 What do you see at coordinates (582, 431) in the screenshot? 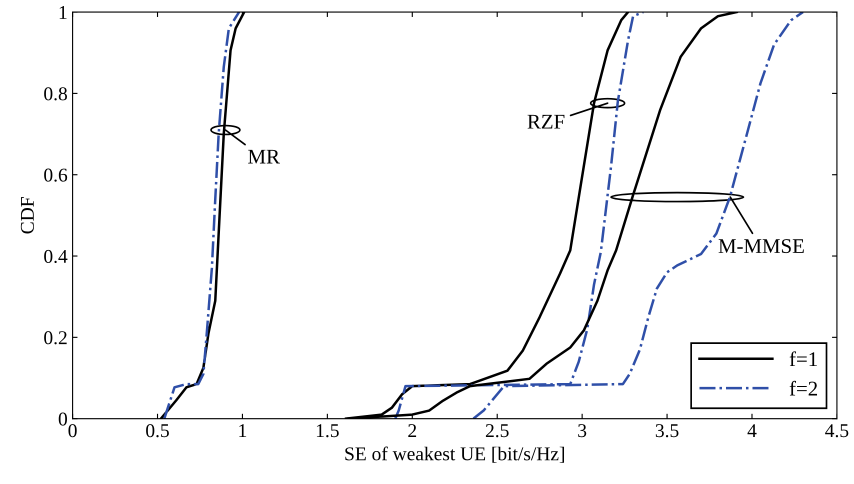
I see `x-tick-label: 3` at bounding box center [582, 431].